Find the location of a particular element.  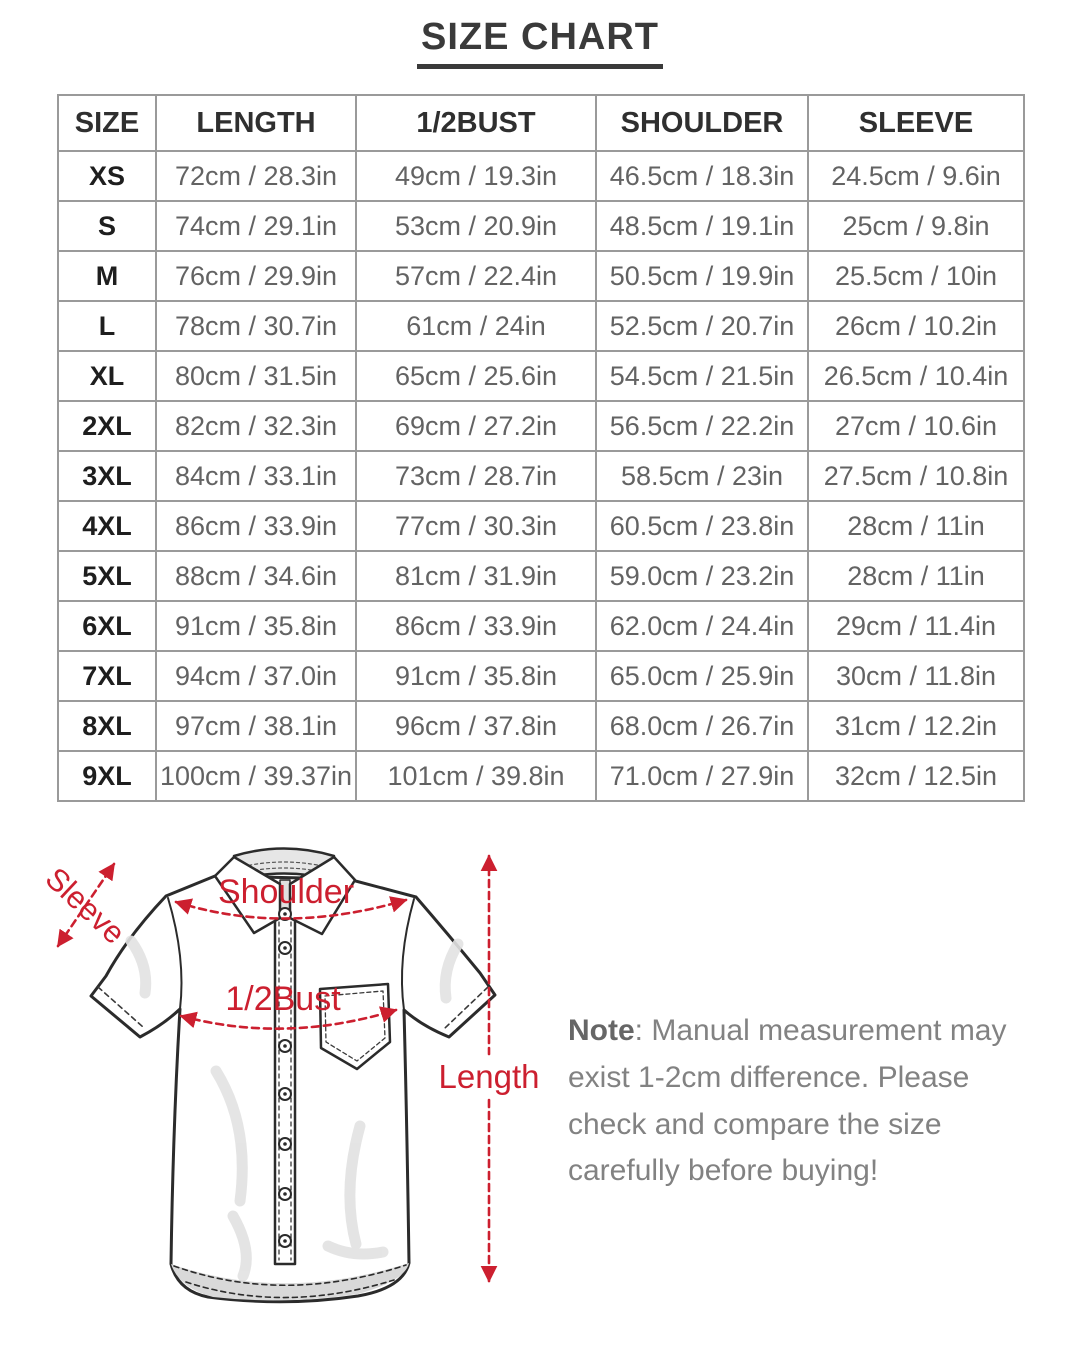

cell-shoulder: 50.5cm / 19.9in is located at coordinates (702, 276).